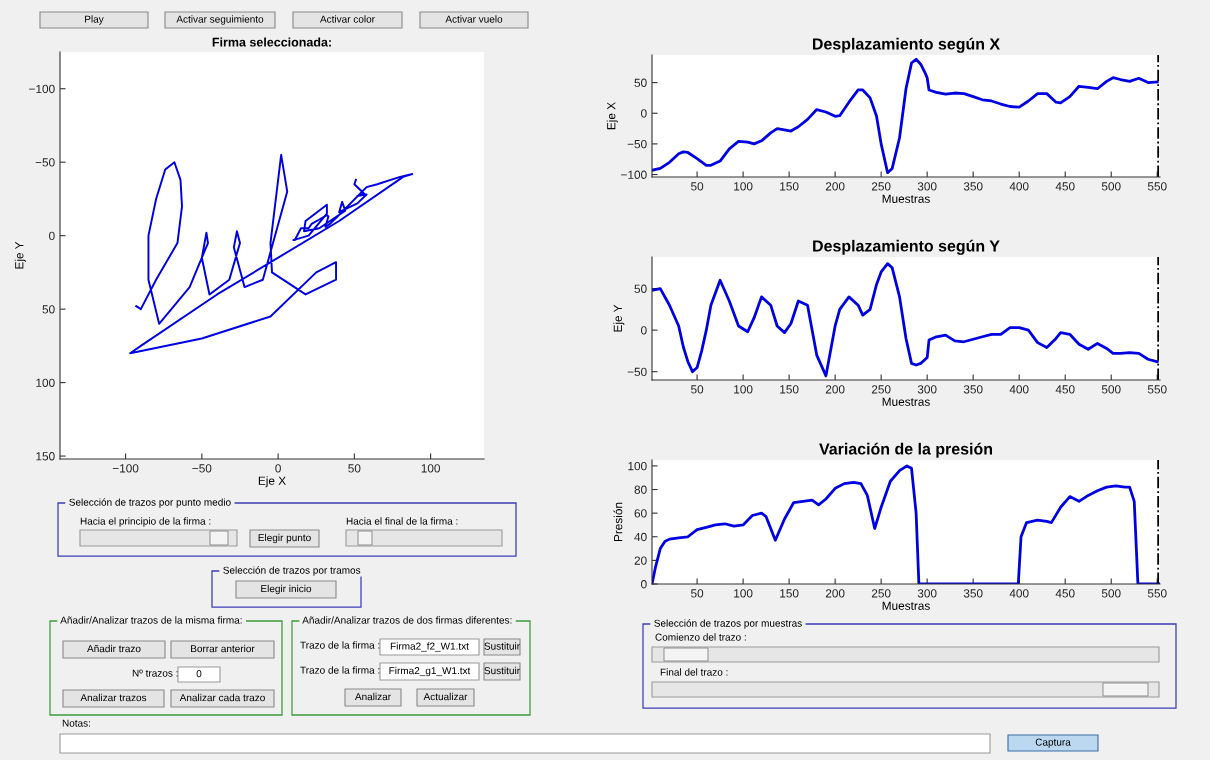 This screenshot has height=760, width=1210. I want to click on text: Hacia el final de la firma :, so click(402, 521).